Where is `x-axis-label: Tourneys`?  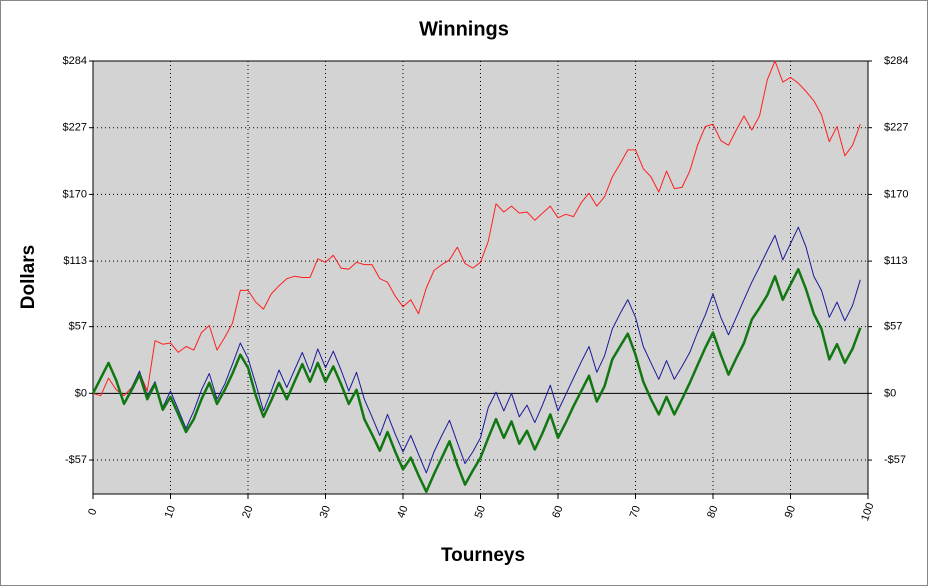 x-axis-label: Tourneys is located at coordinates (483, 555).